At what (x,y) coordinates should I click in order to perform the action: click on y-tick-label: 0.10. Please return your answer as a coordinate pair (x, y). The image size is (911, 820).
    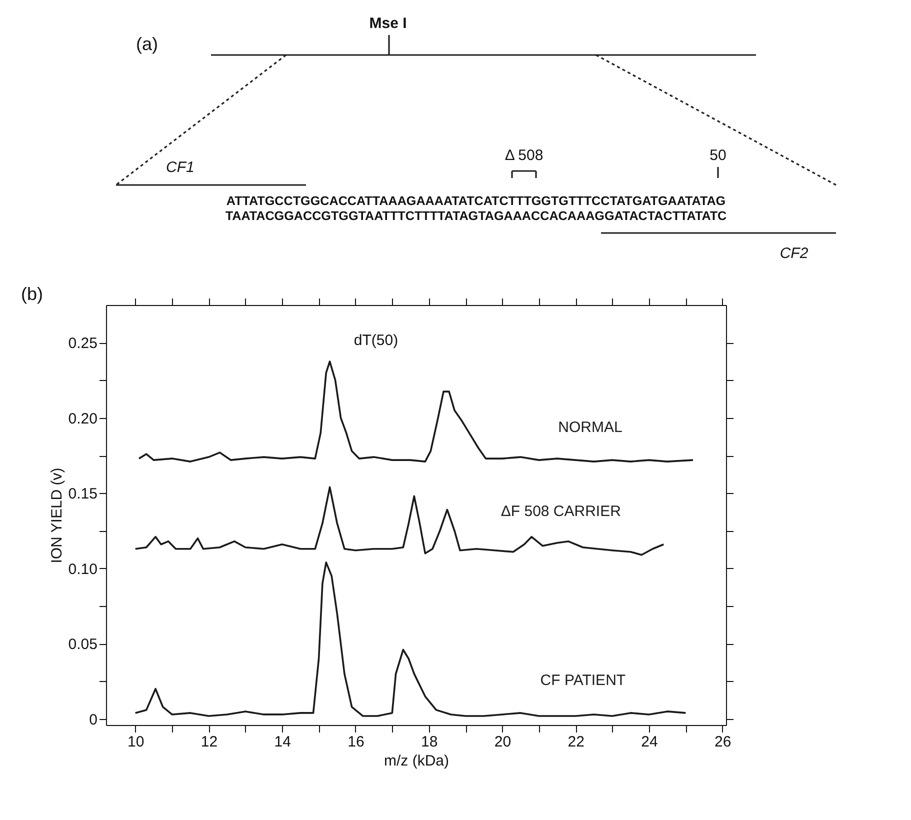
    Looking at the image, I should click on (83, 569).